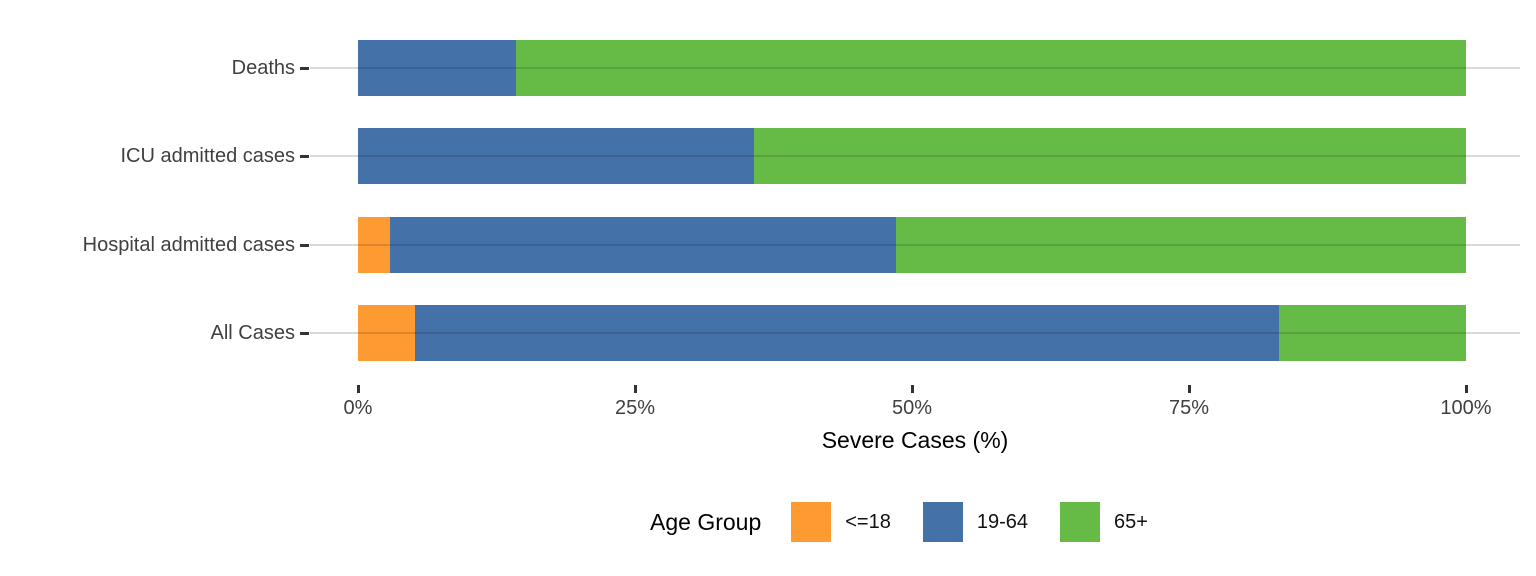 This screenshot has width=1536, height=576. I want to click on legend-item: 19-64, so click(975, 522).